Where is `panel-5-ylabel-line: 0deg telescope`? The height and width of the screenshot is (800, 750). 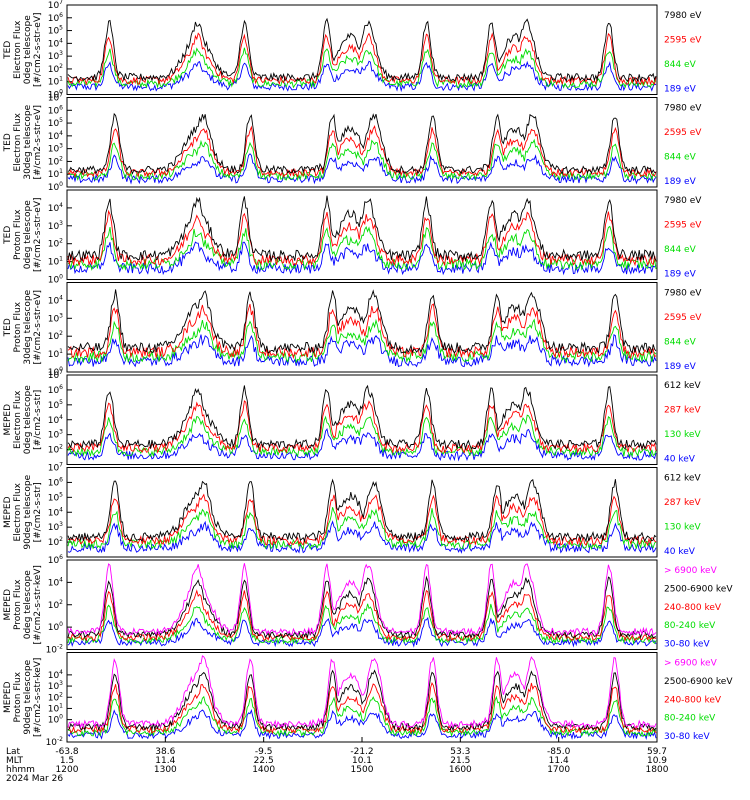 panel-5-ylabel-line: 0deg telescope is located at coordinates (28, 420).